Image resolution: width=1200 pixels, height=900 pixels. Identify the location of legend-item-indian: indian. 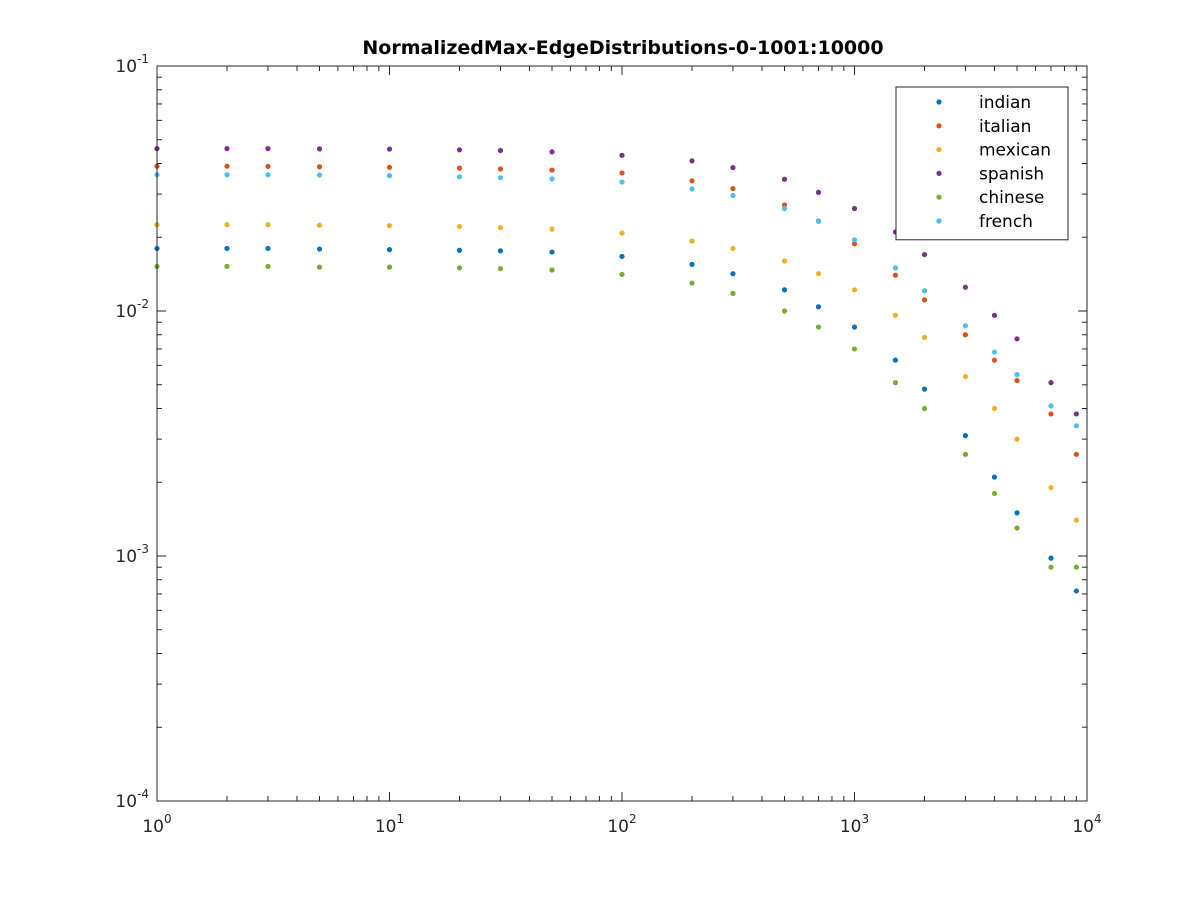
(983, 103).